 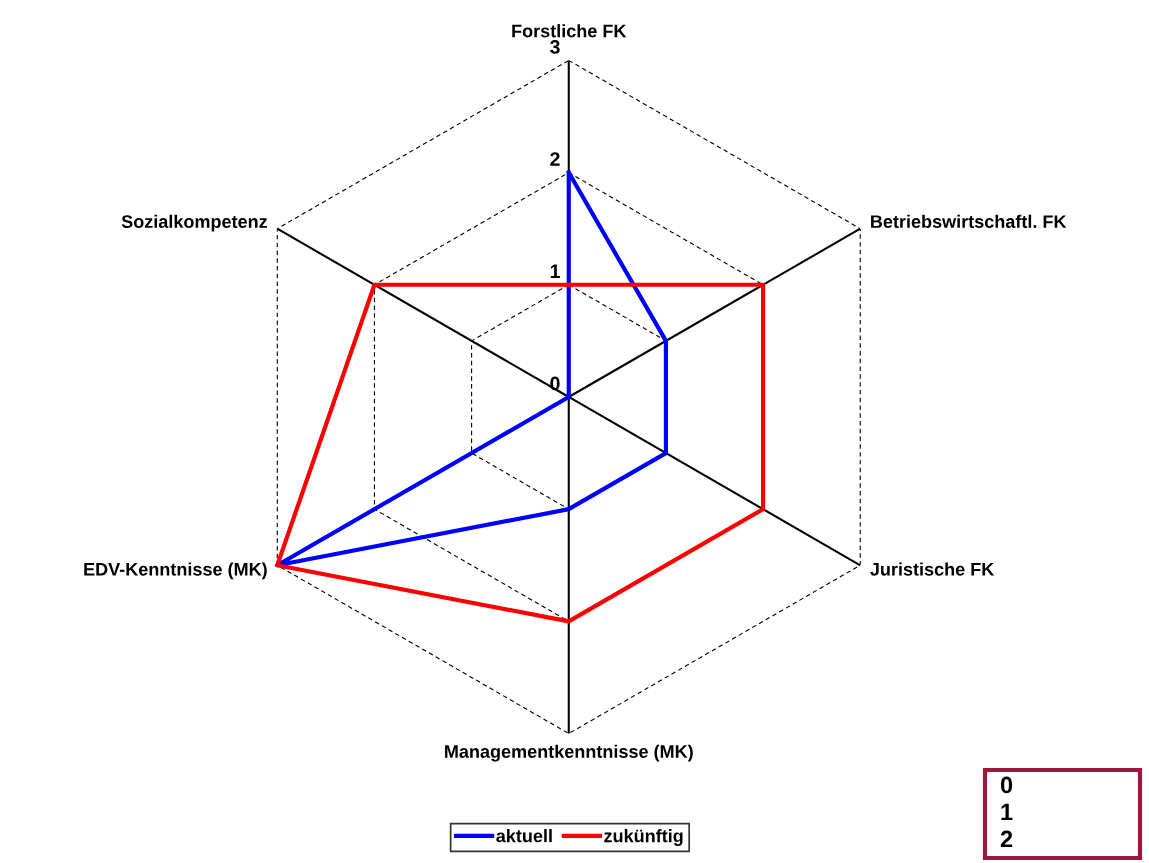 I want to click on y-tick-label: 3, so click(x=555, y=47).